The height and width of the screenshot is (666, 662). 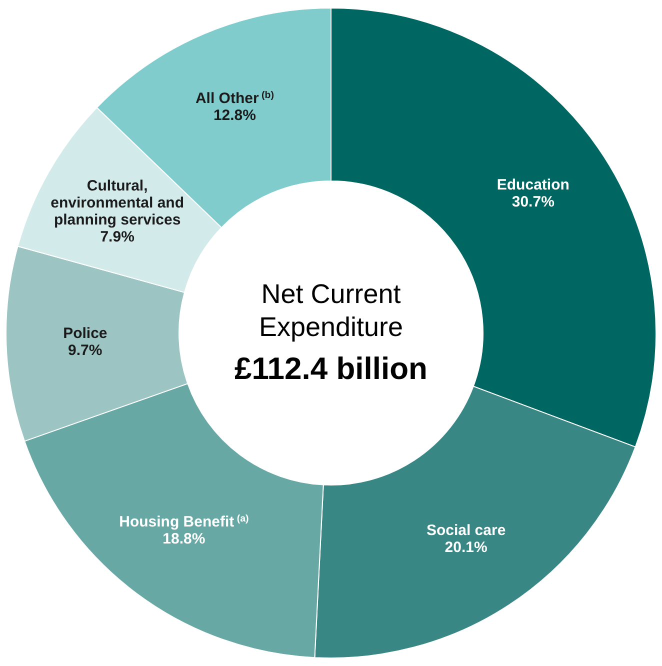 What do you see at coordinates (234, 99) in the screenshot?
I see `slice-label: All Other$^{(b)}$` at bounding box center [234, 99].